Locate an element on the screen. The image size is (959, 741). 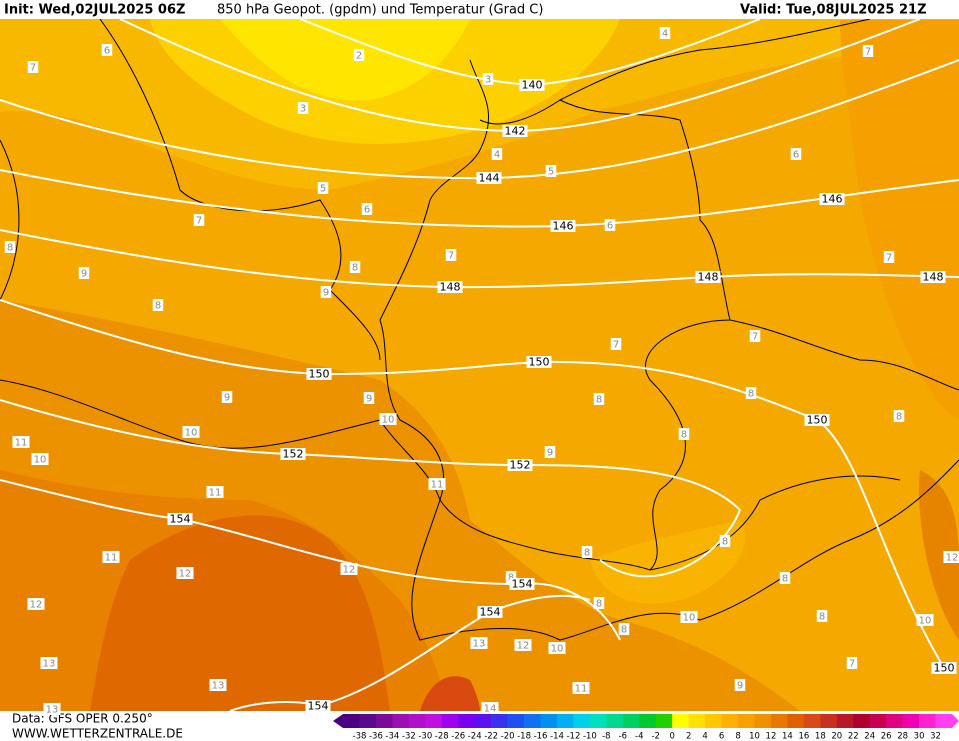
geopotential-label: 150 is located at coordinates (319, 374).